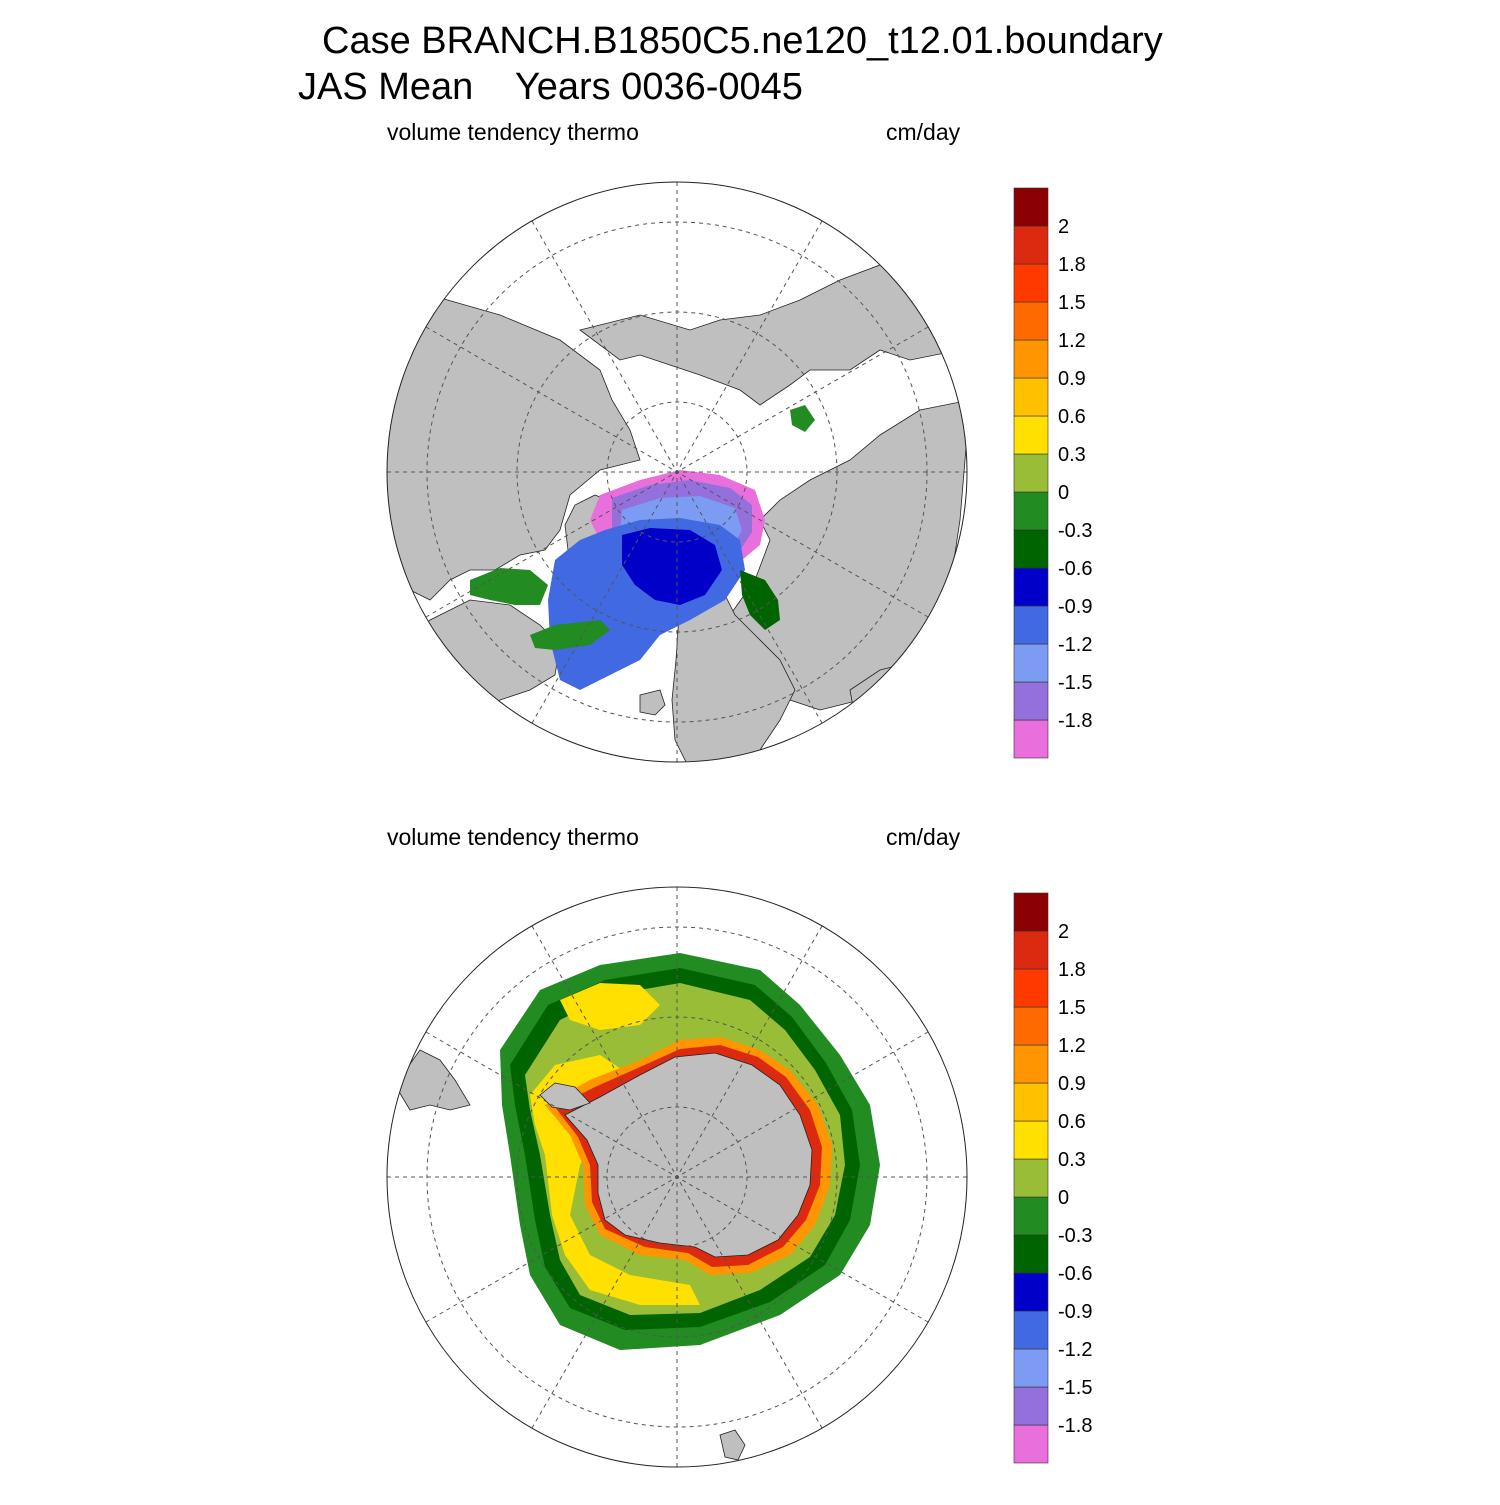 Image resolution: width=1500 pixels, height=1505 pixels. Describe the element at coordinates (1075, 569) in the screenshot. I see `north-colorbar-tick-label: -0.6` at that location.